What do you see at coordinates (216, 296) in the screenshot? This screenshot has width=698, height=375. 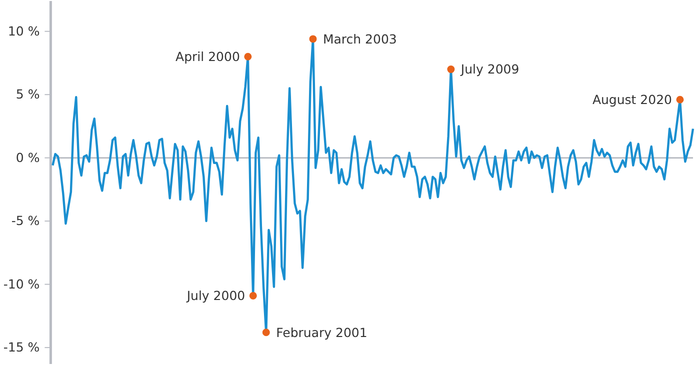 I see `annotation: July 2000` at bounding box center [216, 296].